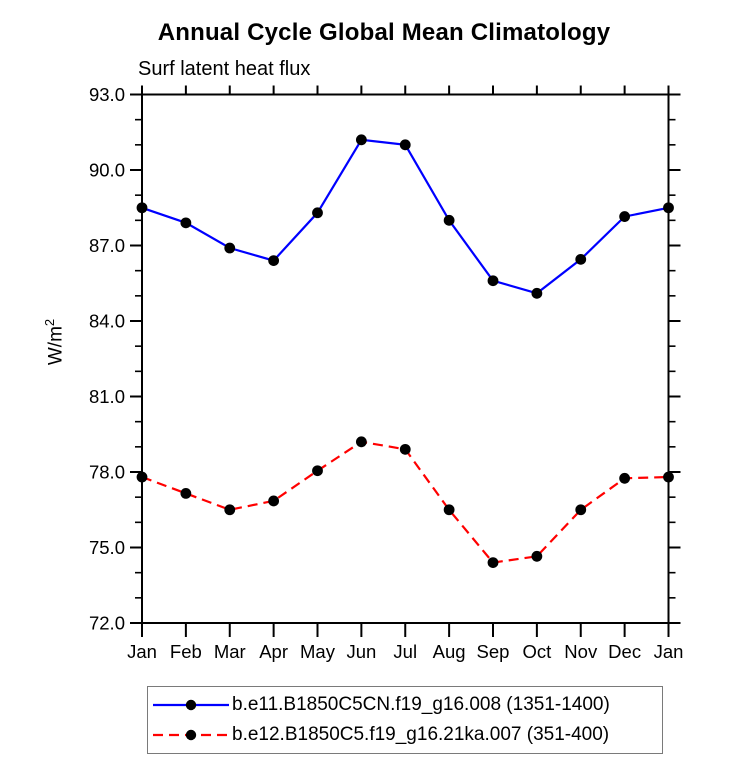 This screenshot has width=733, height=761. Describe the element at coordinates (273, 651) in the screenshot. I see `x-tick-label: Apr` at that location.